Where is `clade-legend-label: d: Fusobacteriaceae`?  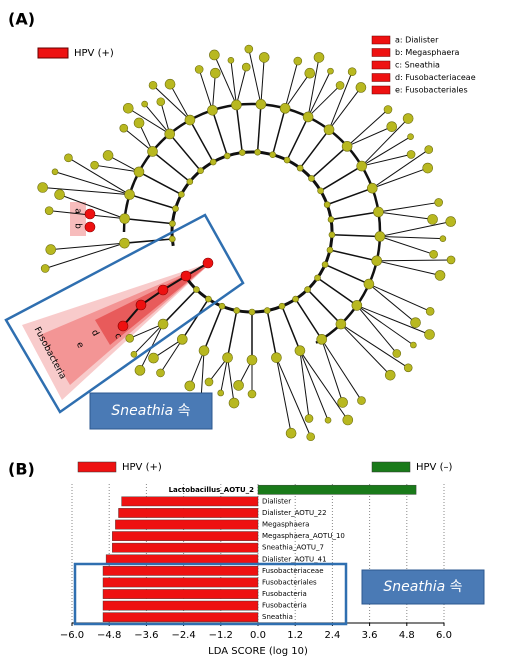
clade-legend-label: d: Fusobacteriaceae is located at coordinates (435, 77).